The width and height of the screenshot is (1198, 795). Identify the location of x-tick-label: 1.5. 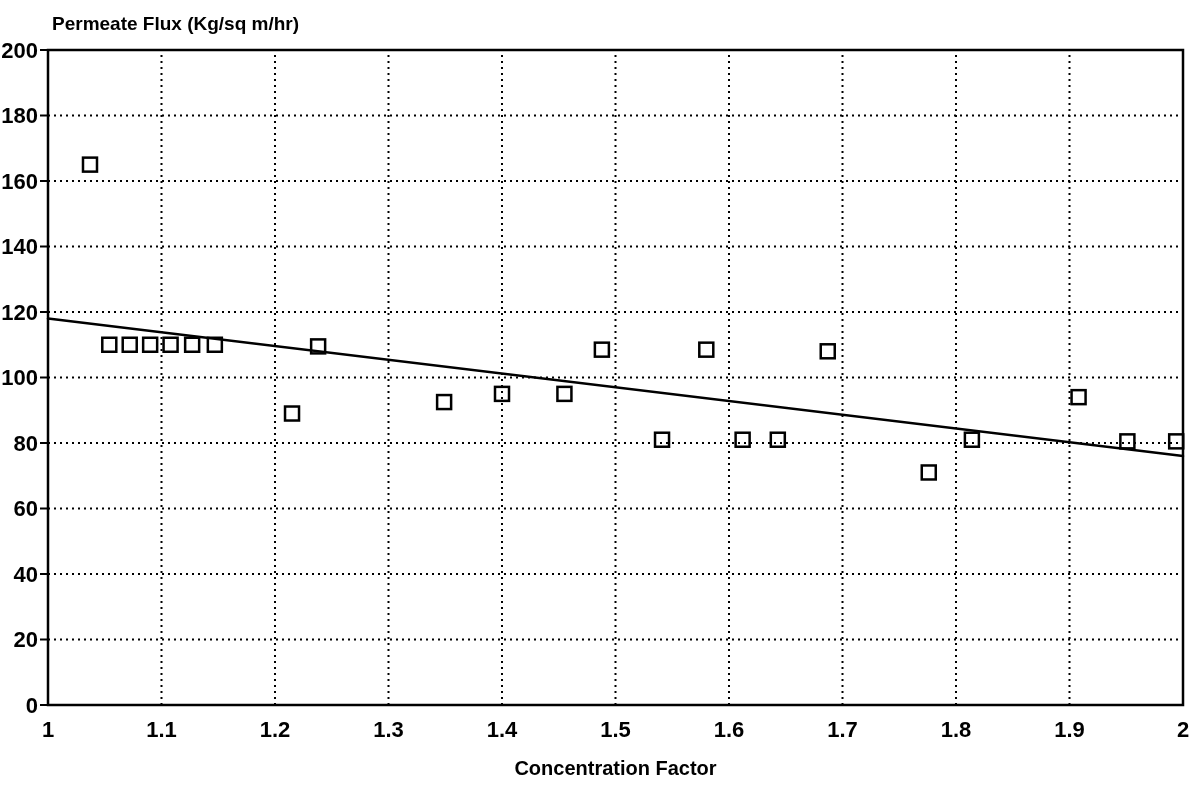
(615, 729).